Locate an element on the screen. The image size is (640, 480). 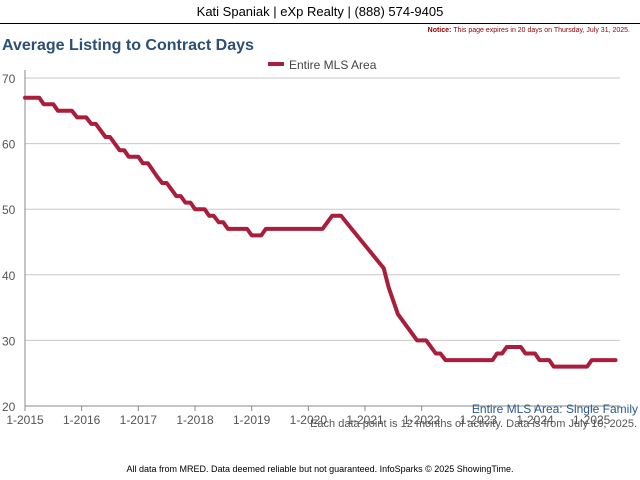
x-tick-label: 1-2017 is located at coordinates (139, 420).